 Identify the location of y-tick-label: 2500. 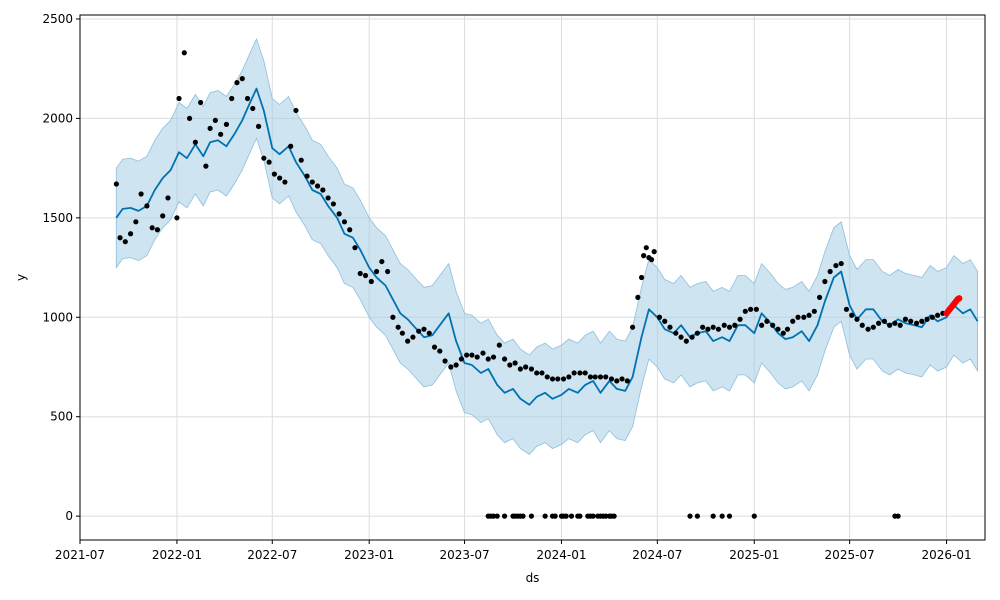
(57, 19).